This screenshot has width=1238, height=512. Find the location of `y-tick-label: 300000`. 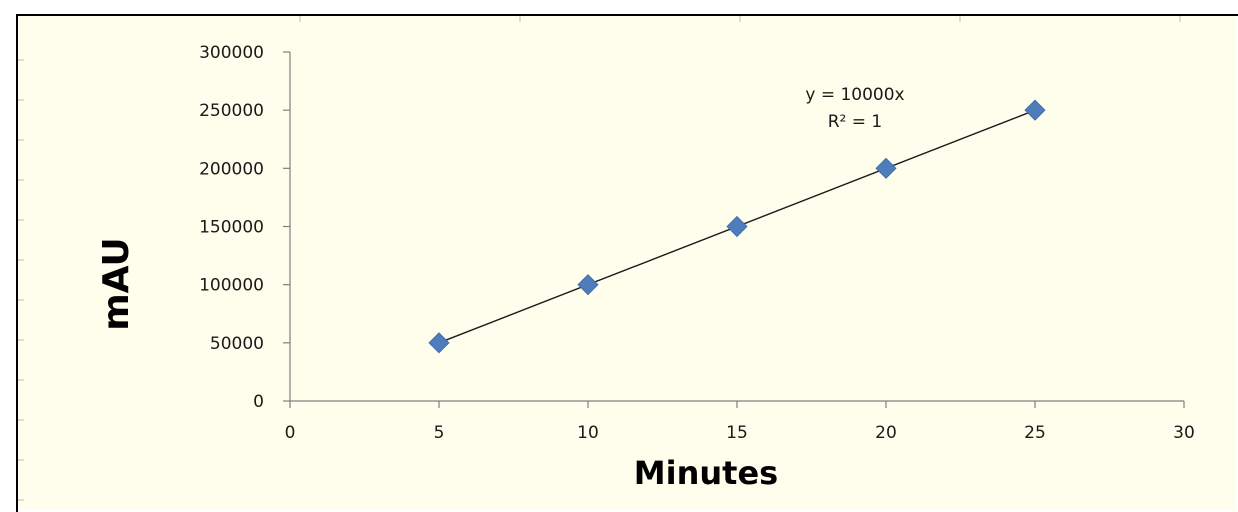

y-tick-label: 300000 is located at coordinates (231, 53).